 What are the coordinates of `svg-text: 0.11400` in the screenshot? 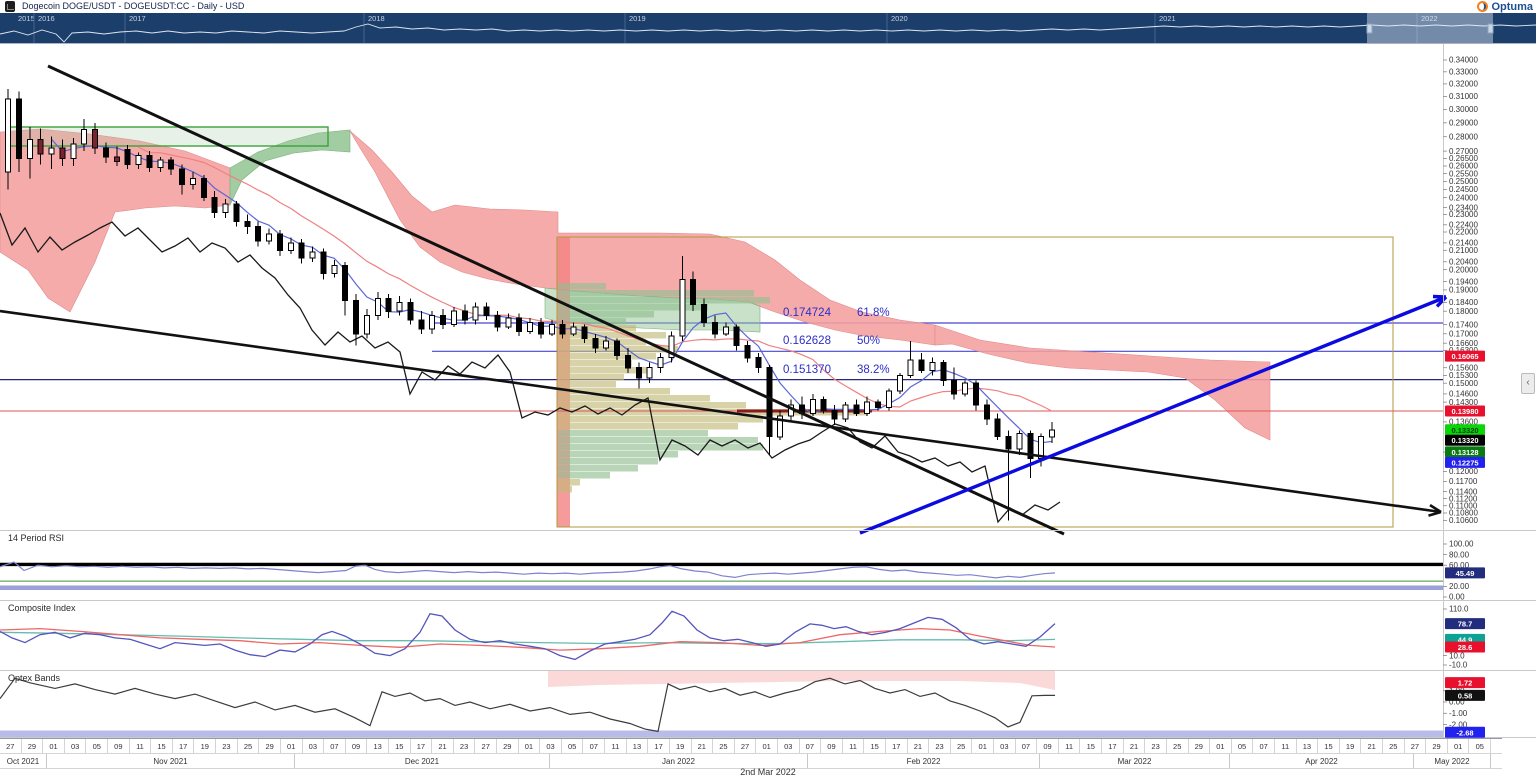 It's located at (1463, 491).